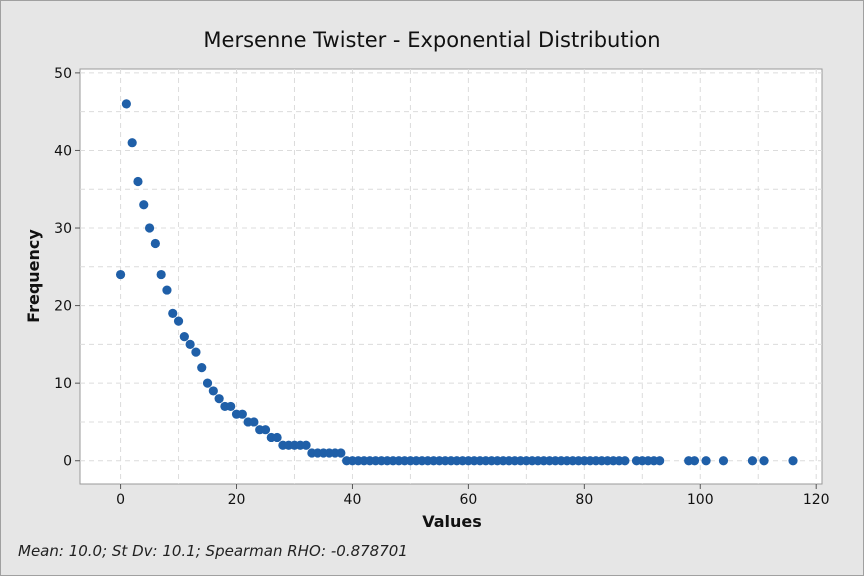  Describe the element at coordinates (468, 500) in the screenshot. I see `x-tick-label: 60` at that location.